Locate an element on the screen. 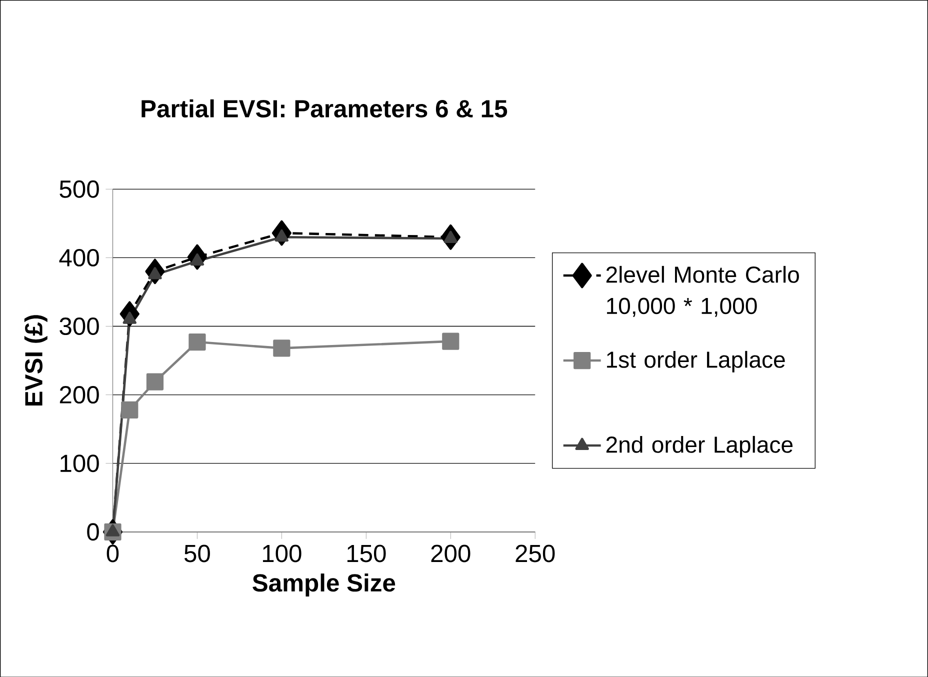  legend-label: 2nd order Laplace is located at coordinates (699, 447).